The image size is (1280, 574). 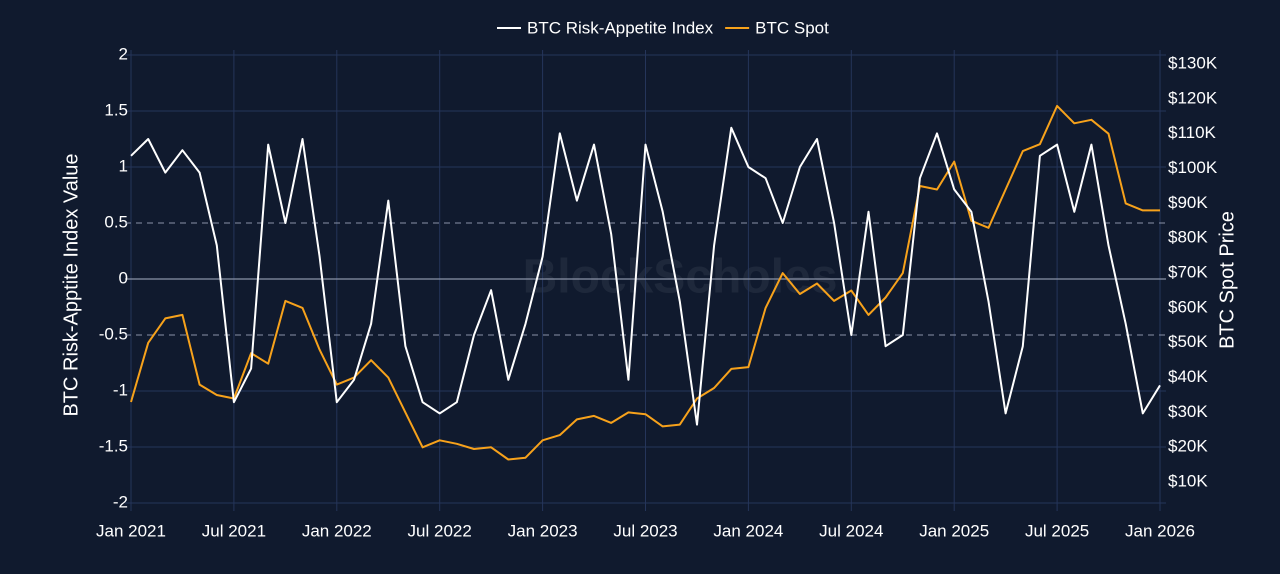 What do you see at coordinates (620, 27) in the screenshot?
I see `legend-text: BTC Risk-Appetite Index` at bounding box center [620, 27].